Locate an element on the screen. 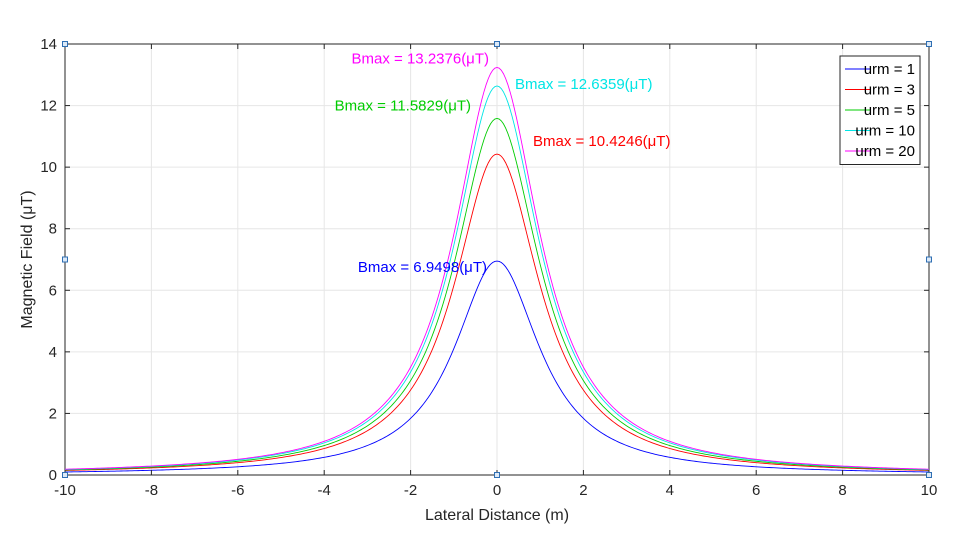  y-tick-label: 0 is located at coordinates (53, 475).